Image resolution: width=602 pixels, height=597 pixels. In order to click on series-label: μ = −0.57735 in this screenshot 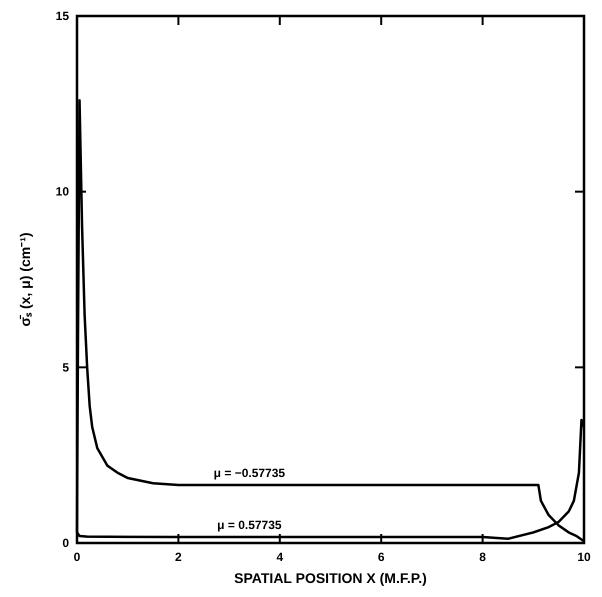, I will do `click(250, 473)`.